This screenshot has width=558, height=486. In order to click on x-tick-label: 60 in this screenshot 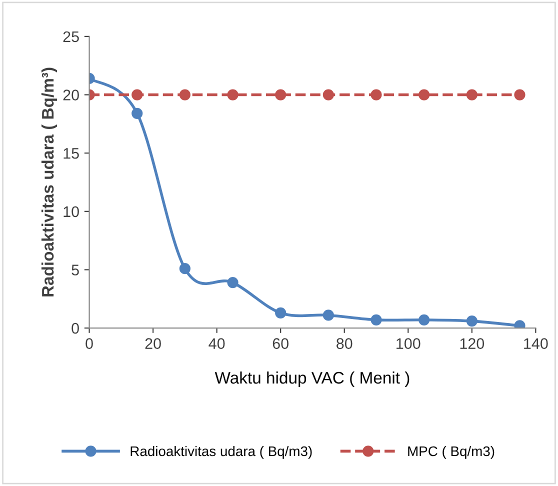, I will do `click(280, 343)`.